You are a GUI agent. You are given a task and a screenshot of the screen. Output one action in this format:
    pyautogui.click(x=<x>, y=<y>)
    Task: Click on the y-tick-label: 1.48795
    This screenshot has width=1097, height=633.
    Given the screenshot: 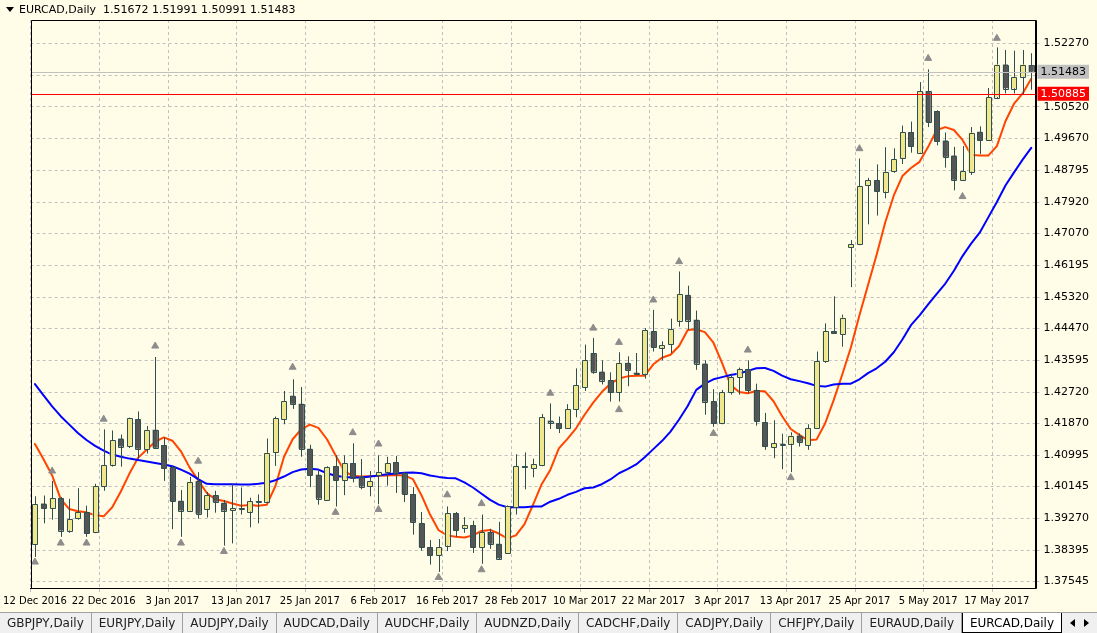 What is the action you would take?
    pyautogui.click(x=1066, y=169)
    